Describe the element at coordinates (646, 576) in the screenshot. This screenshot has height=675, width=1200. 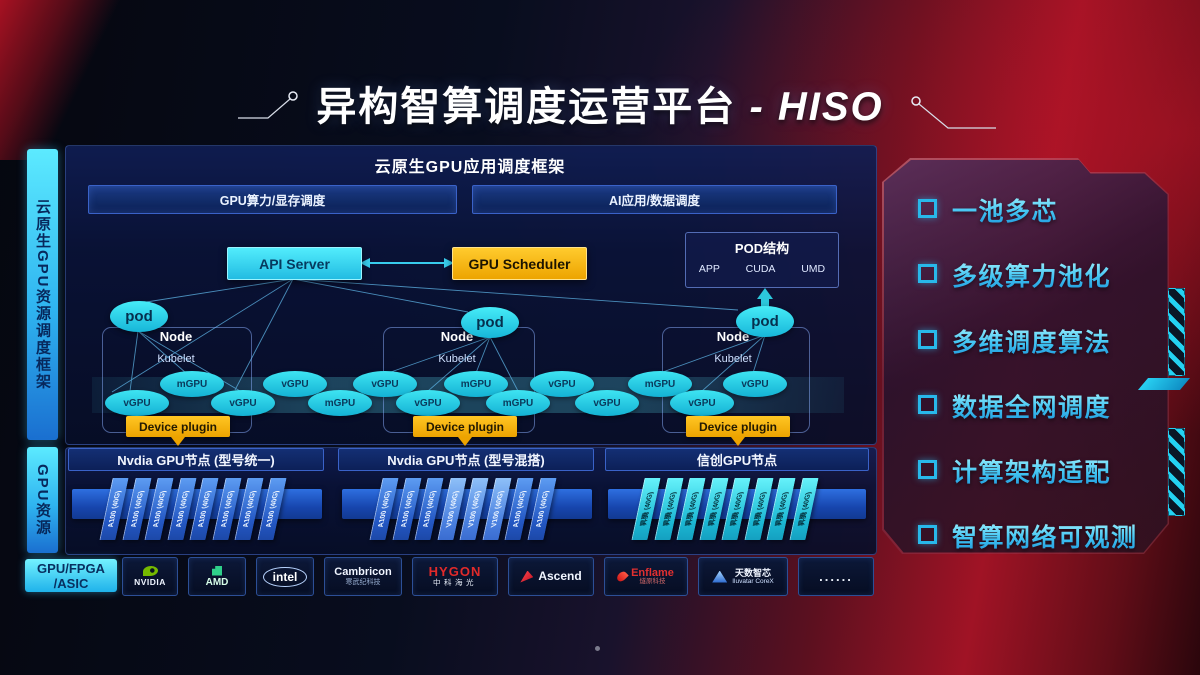
I see `vendor-enflame-logo: Enflame 燧原科技` at that location.